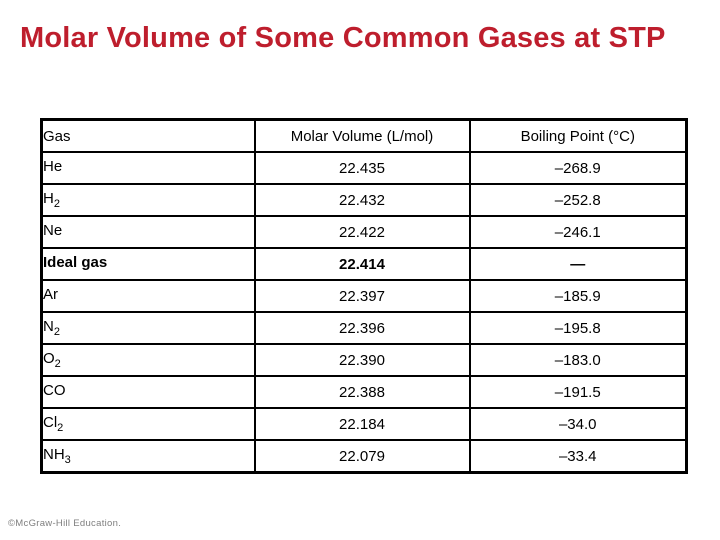  What do you see at coordinates (148, 264) in the screenshot?
I see `gas-name-cell: Ideal gas` at bounding box center [148, 264].